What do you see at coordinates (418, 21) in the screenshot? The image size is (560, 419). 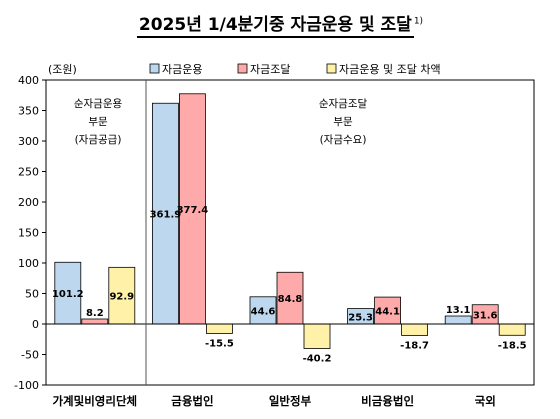 I see `title-footnote-marker: 1)` at bounding box center [418, 21].